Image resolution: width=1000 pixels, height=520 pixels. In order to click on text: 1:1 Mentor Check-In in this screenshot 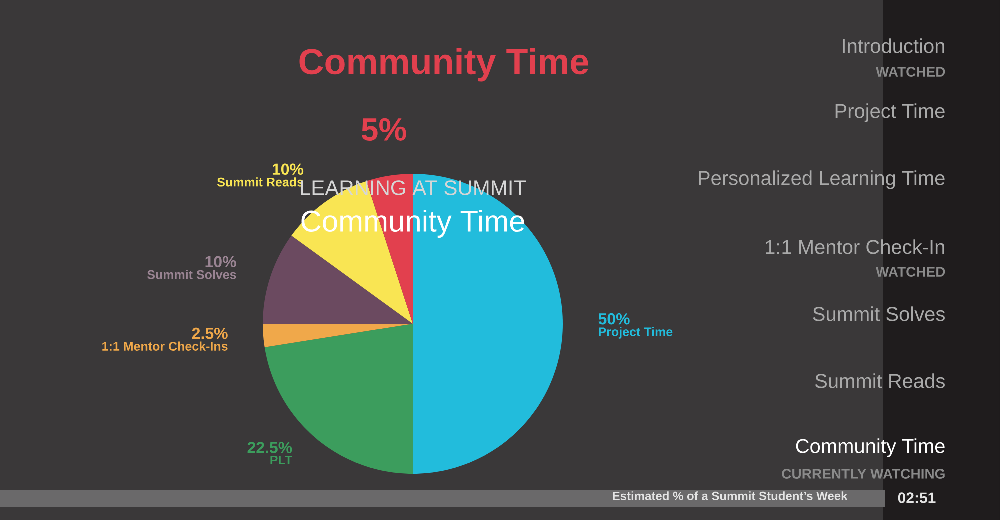, I will do `click(855, 247)`.